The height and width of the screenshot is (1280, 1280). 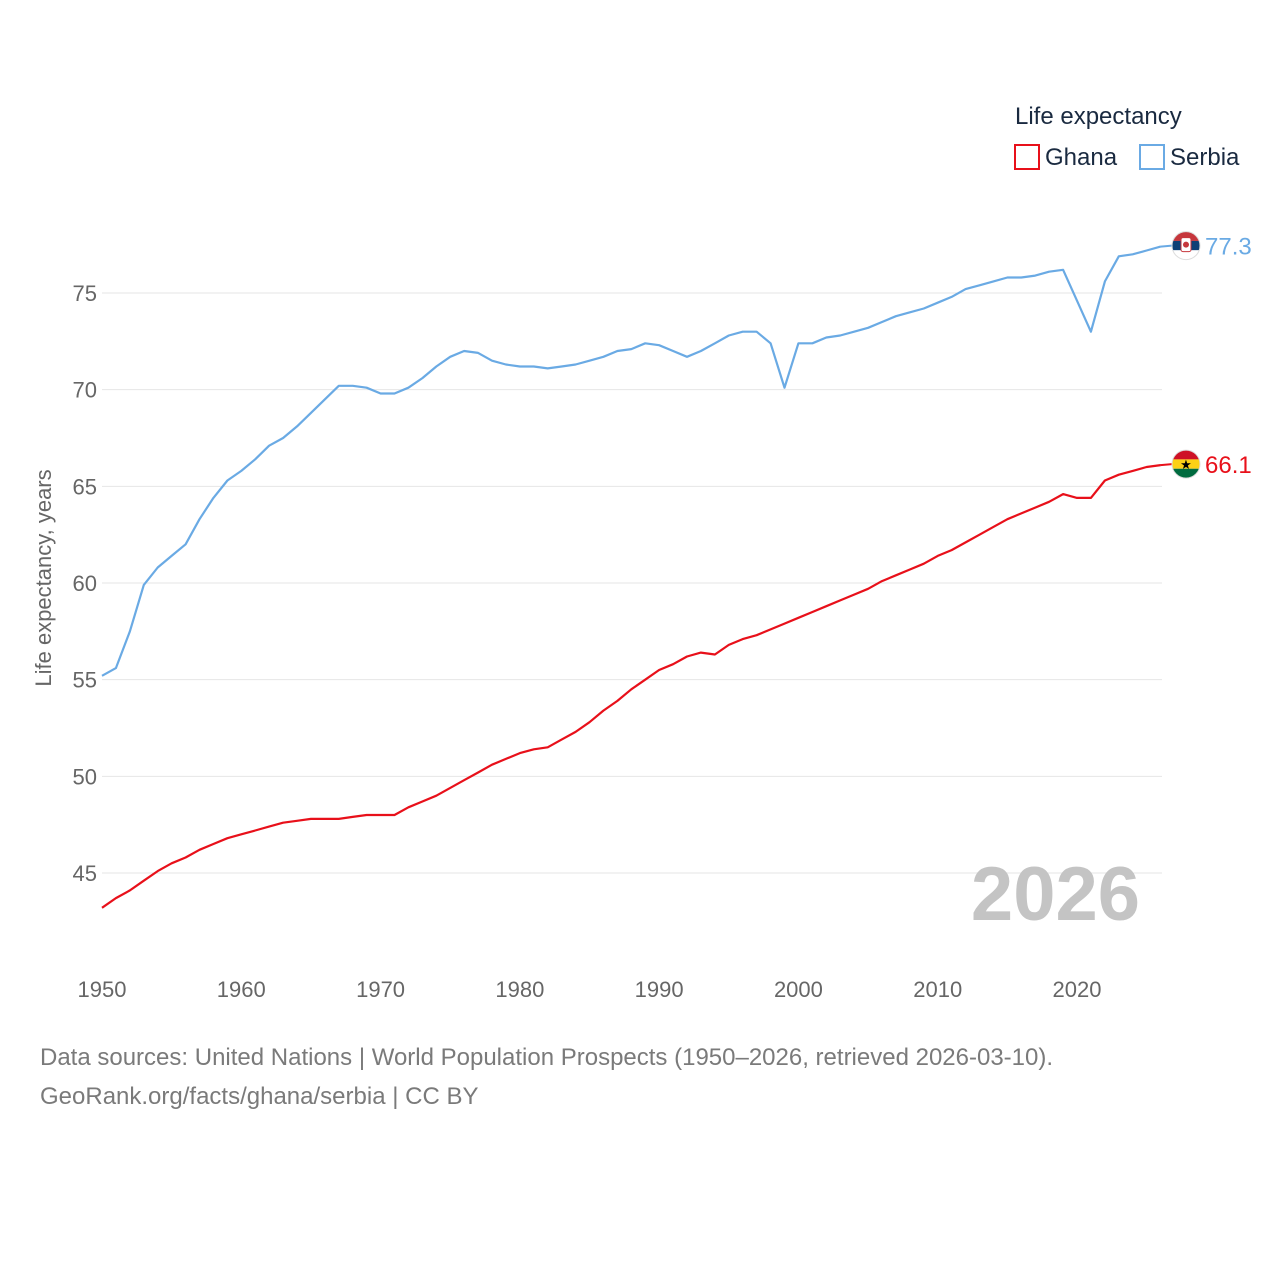 I want to click on serbia-flag-icon, so click(x=1186, y=246).